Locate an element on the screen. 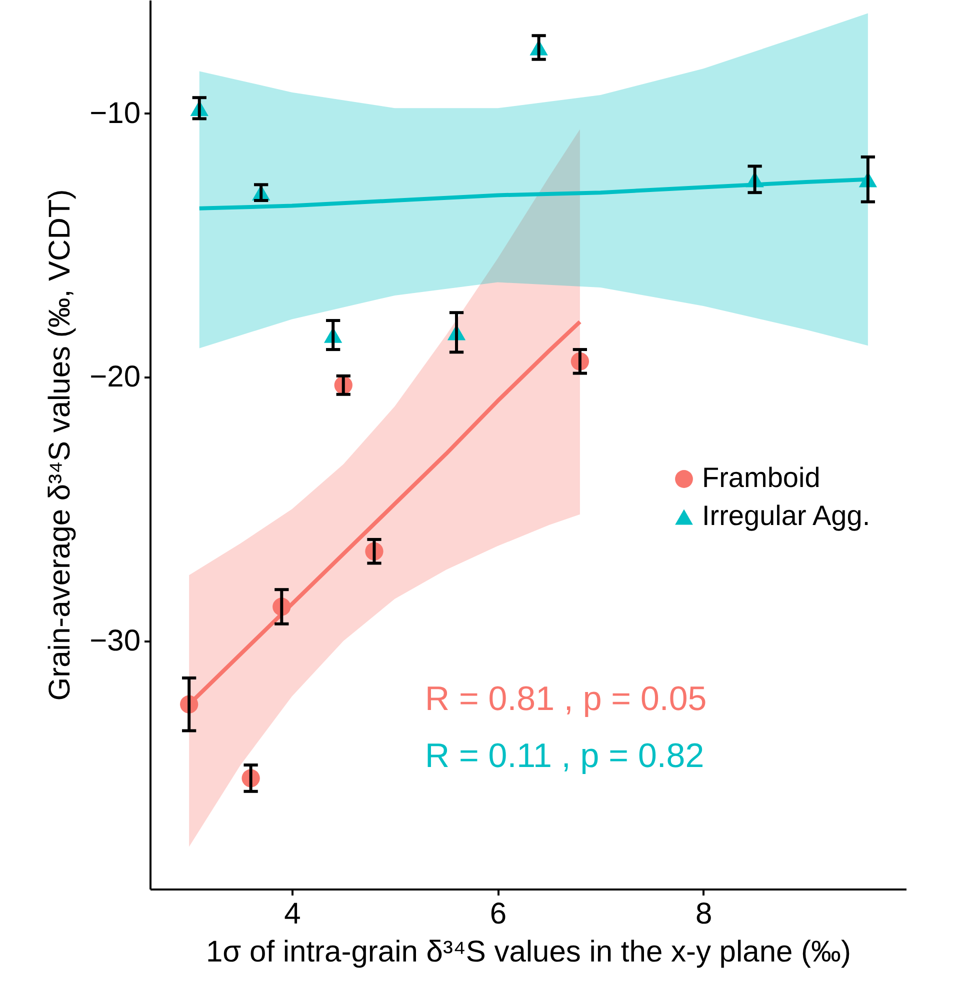  legend-label: Irregular Agg. is located at coordinates (786, 515).